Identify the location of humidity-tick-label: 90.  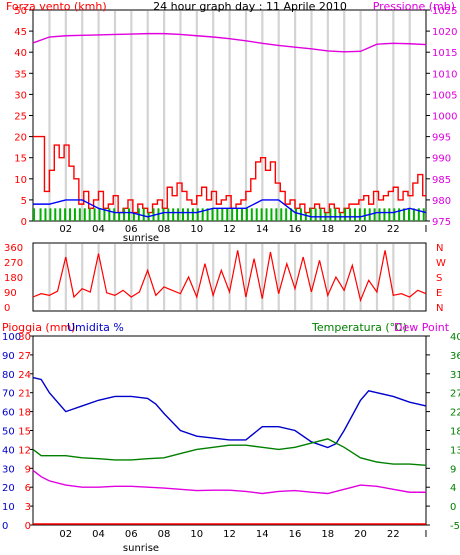
(8, 356).